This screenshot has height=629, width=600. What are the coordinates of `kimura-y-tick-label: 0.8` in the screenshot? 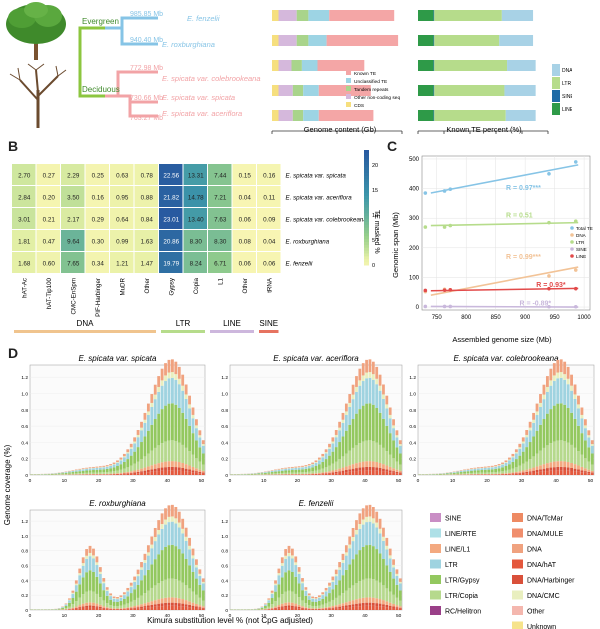 It's located at (24, 552).